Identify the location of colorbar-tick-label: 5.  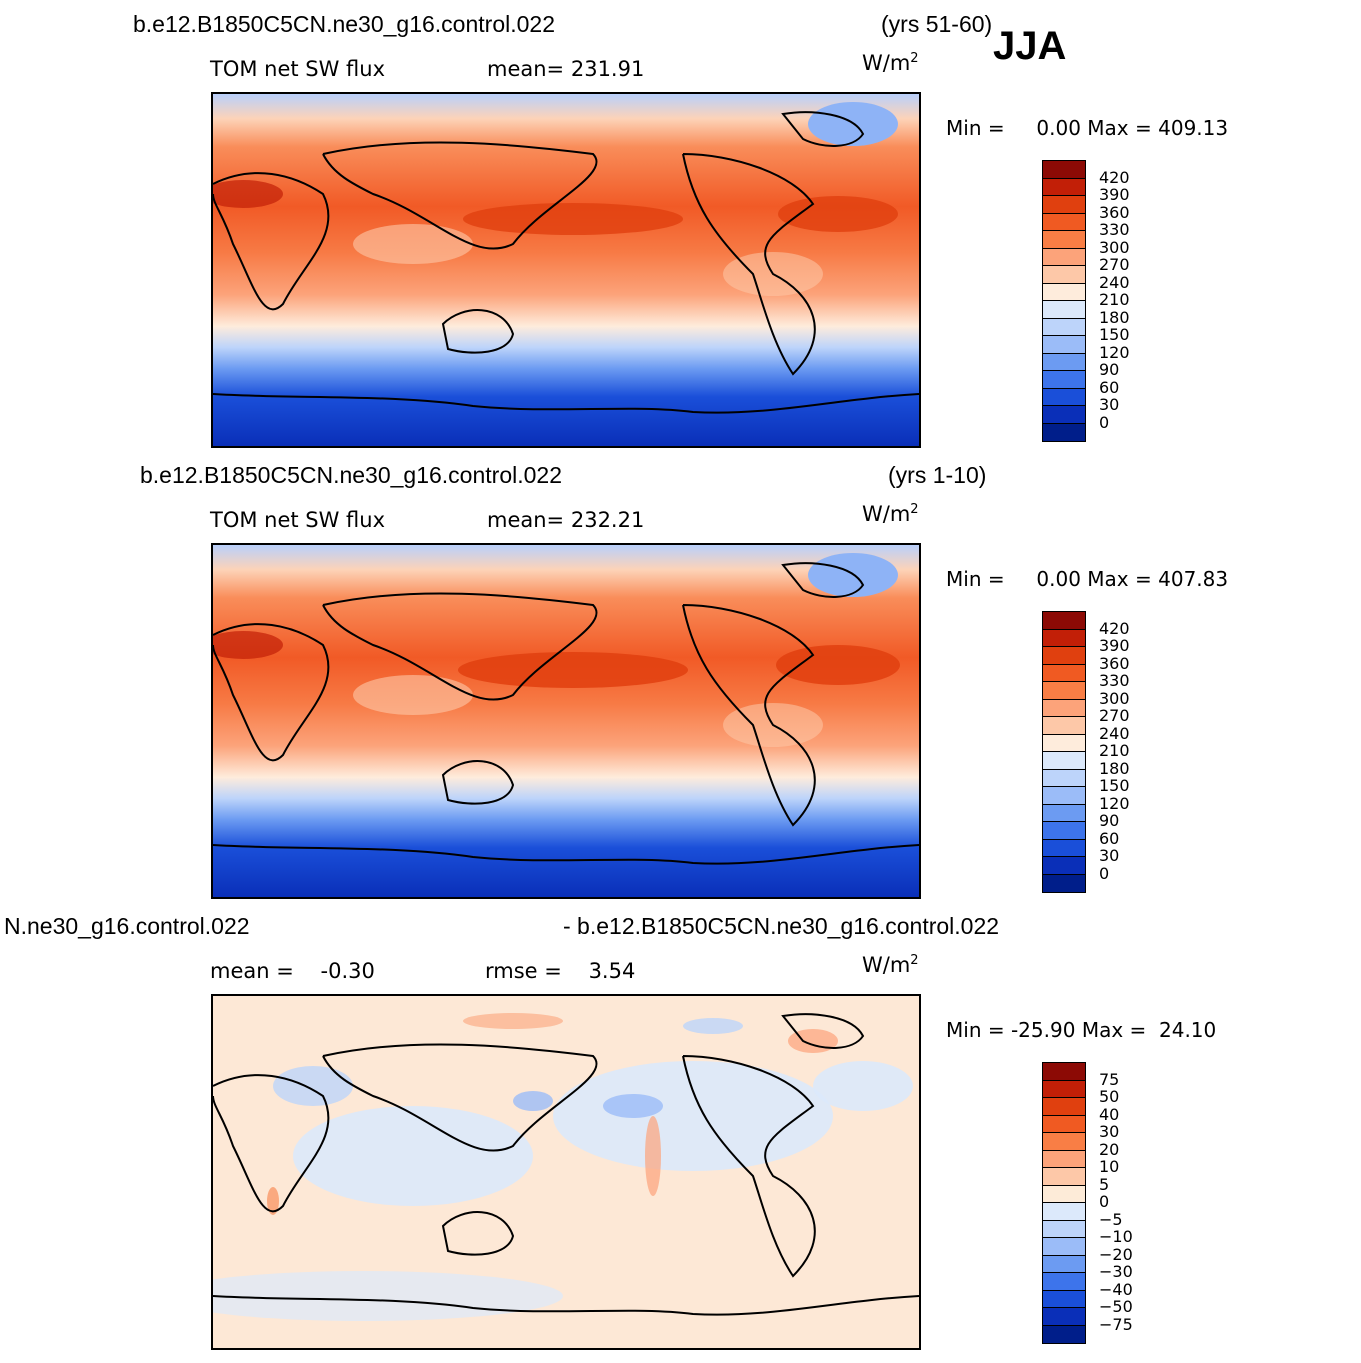
(1104, 1184).